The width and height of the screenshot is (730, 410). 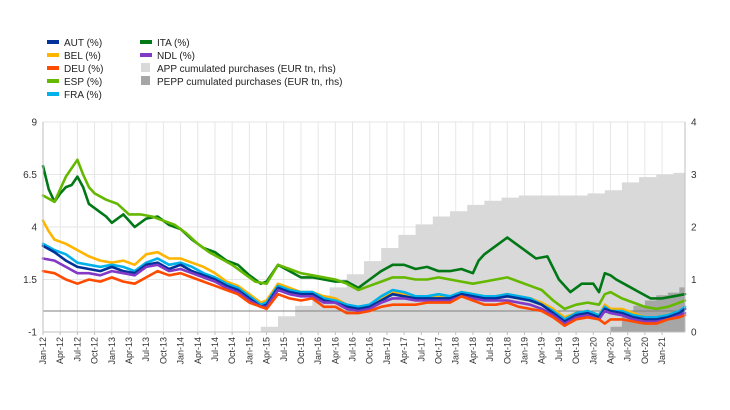 I want to click on x-tick-label: Oct-18, so click(x=507, y=350).